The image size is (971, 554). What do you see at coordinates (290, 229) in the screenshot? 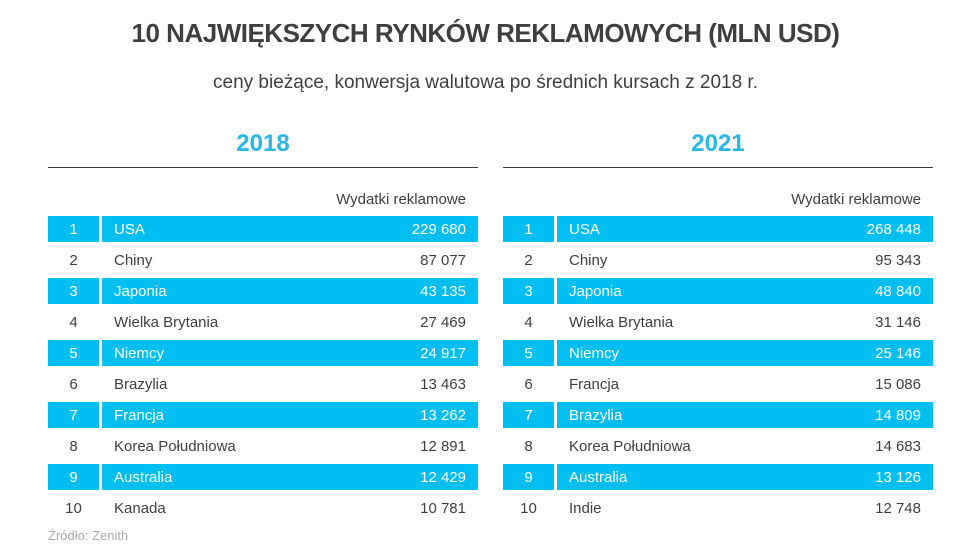
I see `row-main-cell: USA 229 680` at bounding box center [290, 229].